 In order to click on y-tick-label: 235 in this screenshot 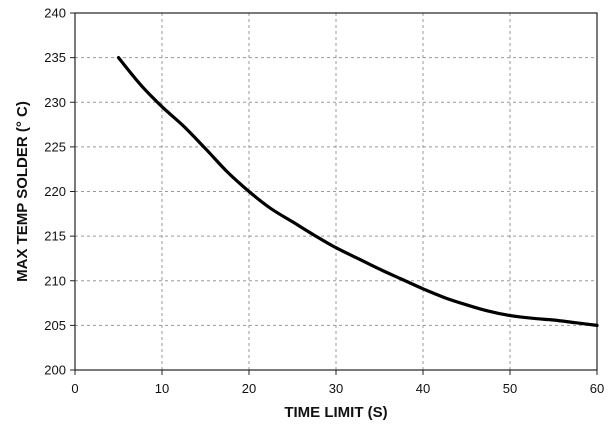, I will do `click(55, 57)`.